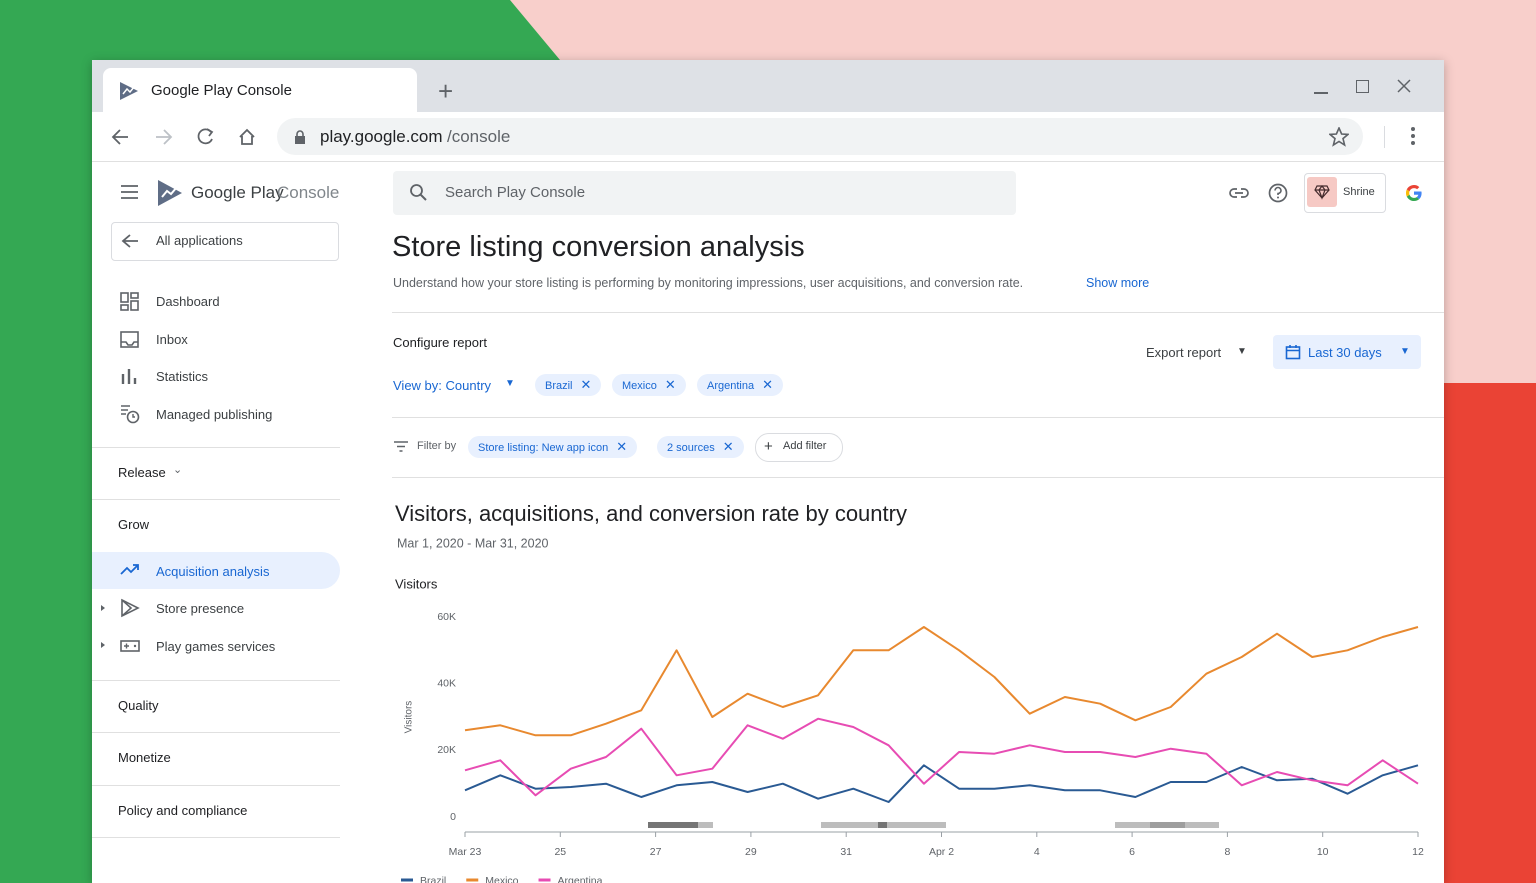 This screenshot has width=1536, height=883. Describe the element at coordinates (142, 472) in the screenshot. I see `section-release: Release` at that location.